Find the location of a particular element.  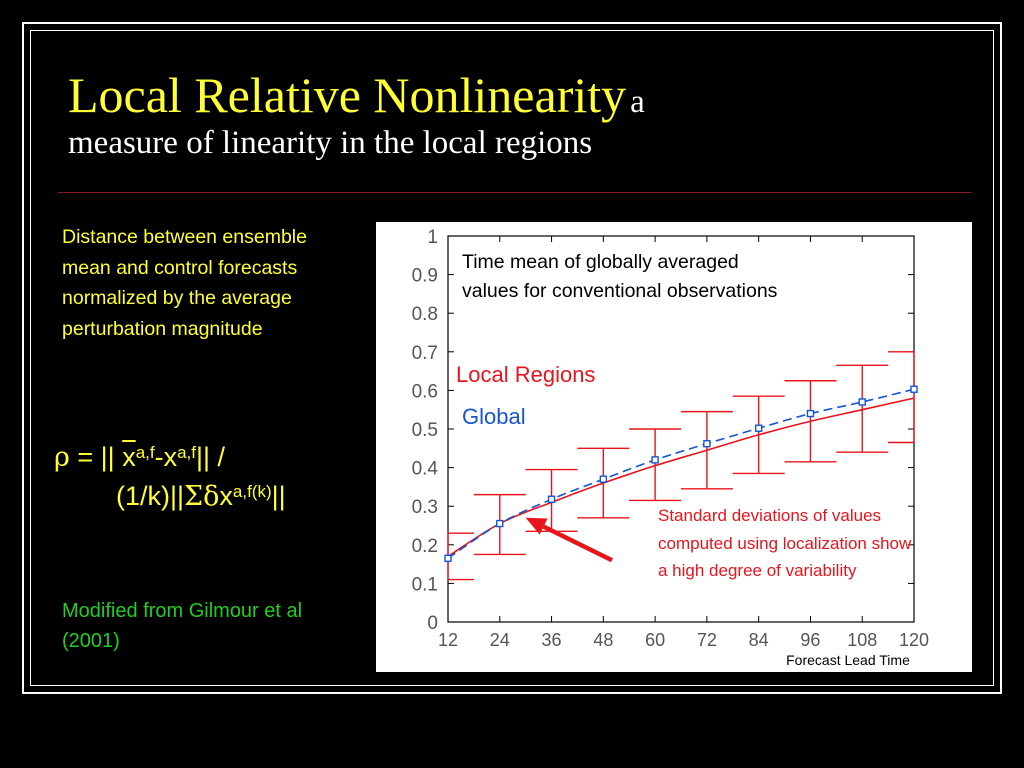

credit-text: Modified from Gilmour et al (2001) is located at coordinates (182, 626).